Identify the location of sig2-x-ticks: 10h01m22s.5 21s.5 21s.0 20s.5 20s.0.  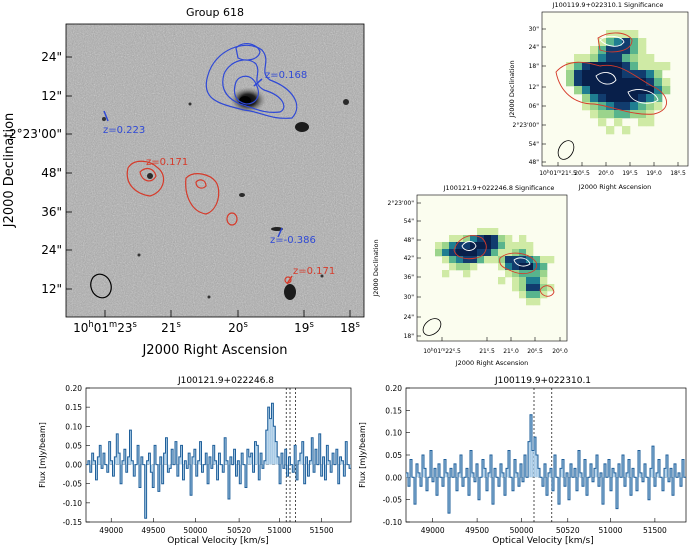
(495, 346).